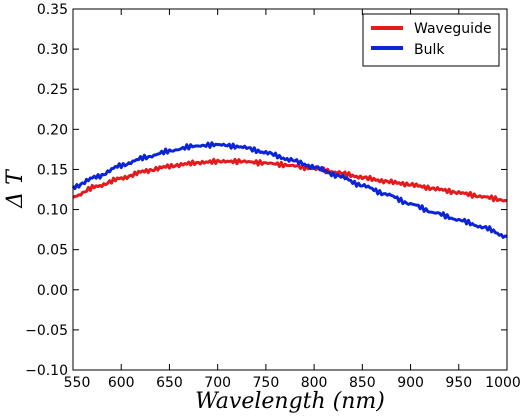 The width and height of the screenshot is (526, 416). What do you see at coordinates (362, 383) in the screenshot?
I see `x-tick-label: 850` at bounding box center [362, 383].